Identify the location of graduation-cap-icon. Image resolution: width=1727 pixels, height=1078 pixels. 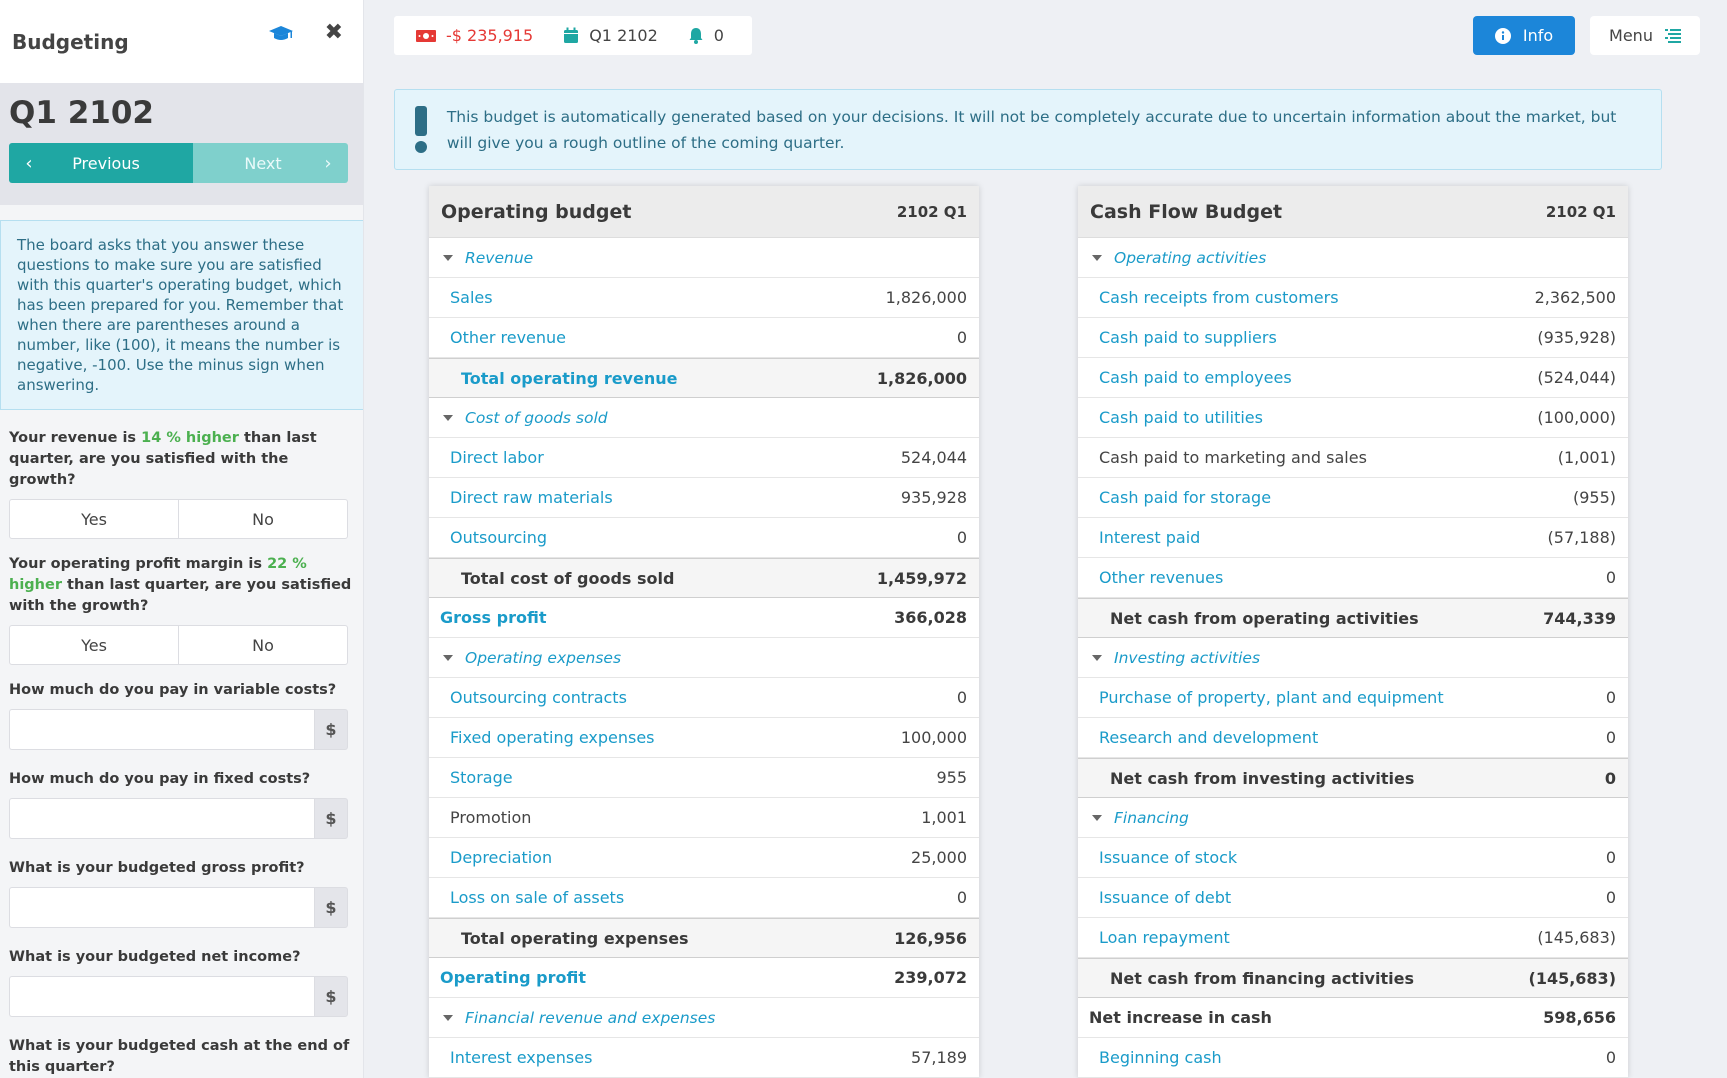
(281, 34).